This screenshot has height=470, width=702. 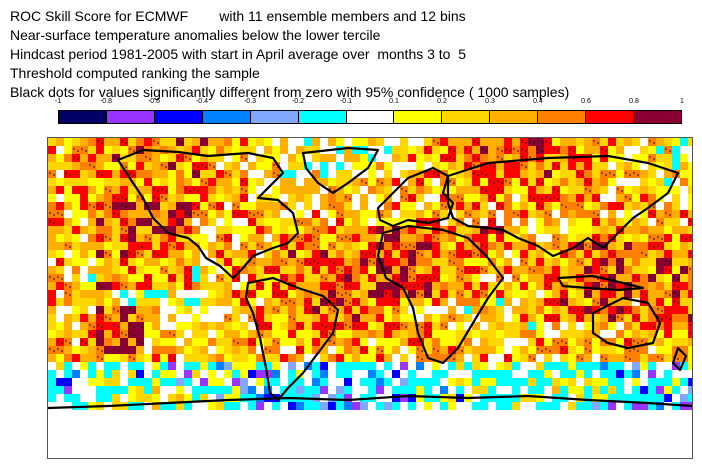 I want to click on colorbar-tick-label: -0.4, so click(x=202, y=101).